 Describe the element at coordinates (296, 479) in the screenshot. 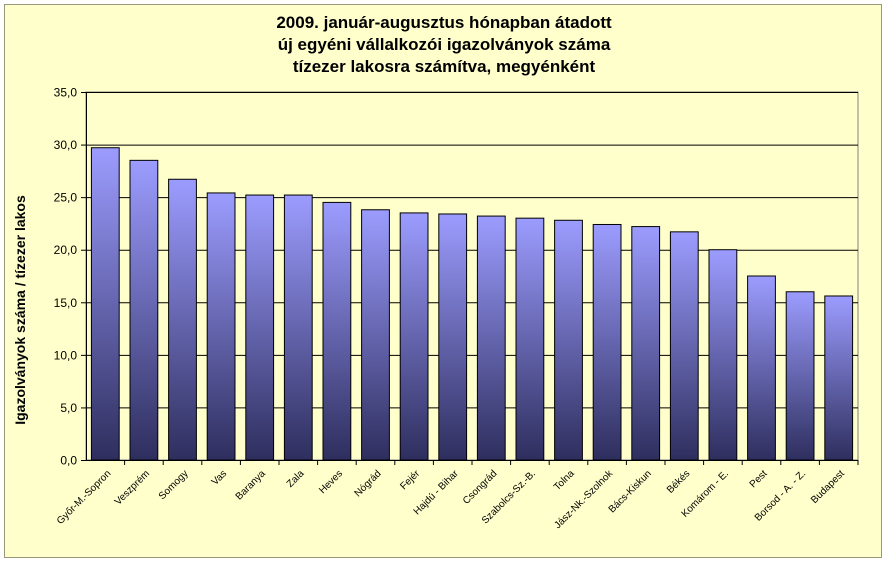

I see `x-tick-label: Zala` at that location.